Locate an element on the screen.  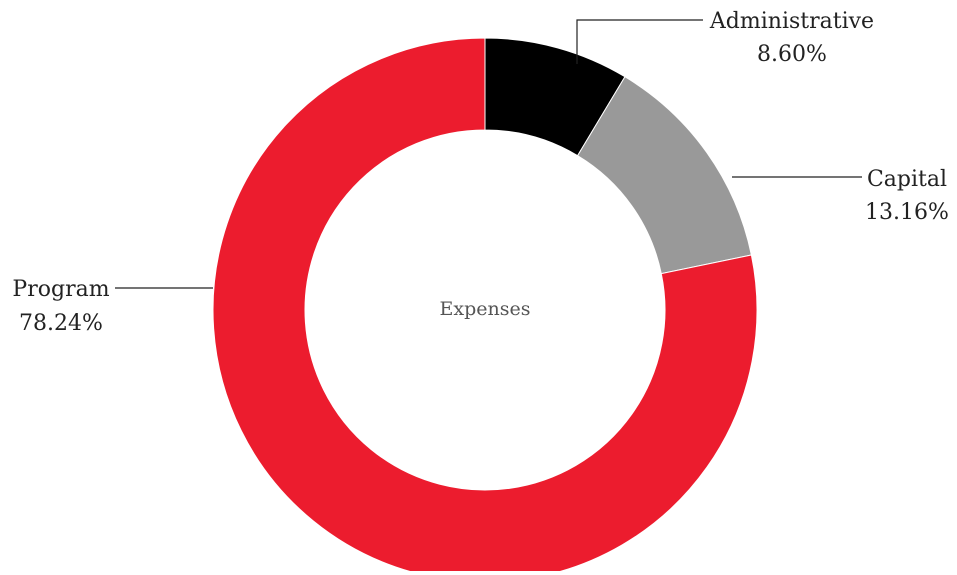
slice-value-administrative: 8.60% is located at coordinates (792, 54).